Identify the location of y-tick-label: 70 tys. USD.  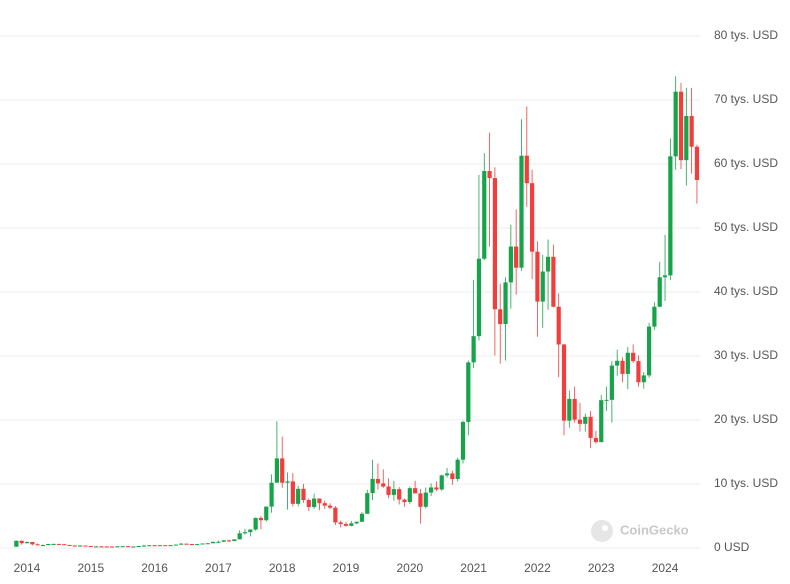
(746, 99).